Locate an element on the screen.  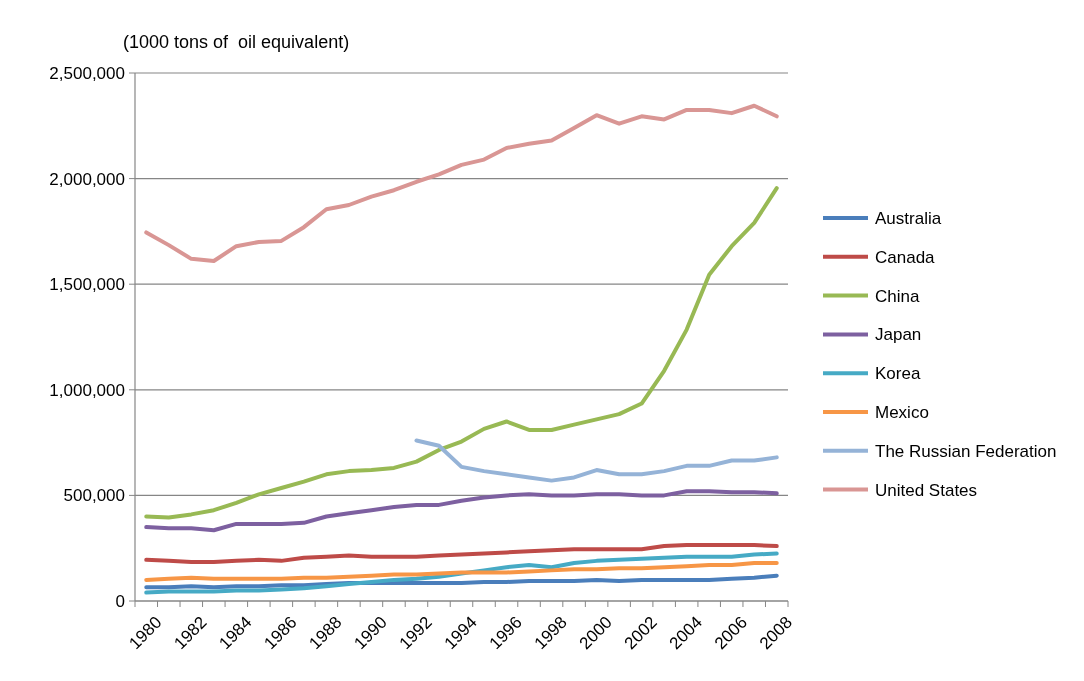
legend-label: Korea is located at coordinates (898, 374).